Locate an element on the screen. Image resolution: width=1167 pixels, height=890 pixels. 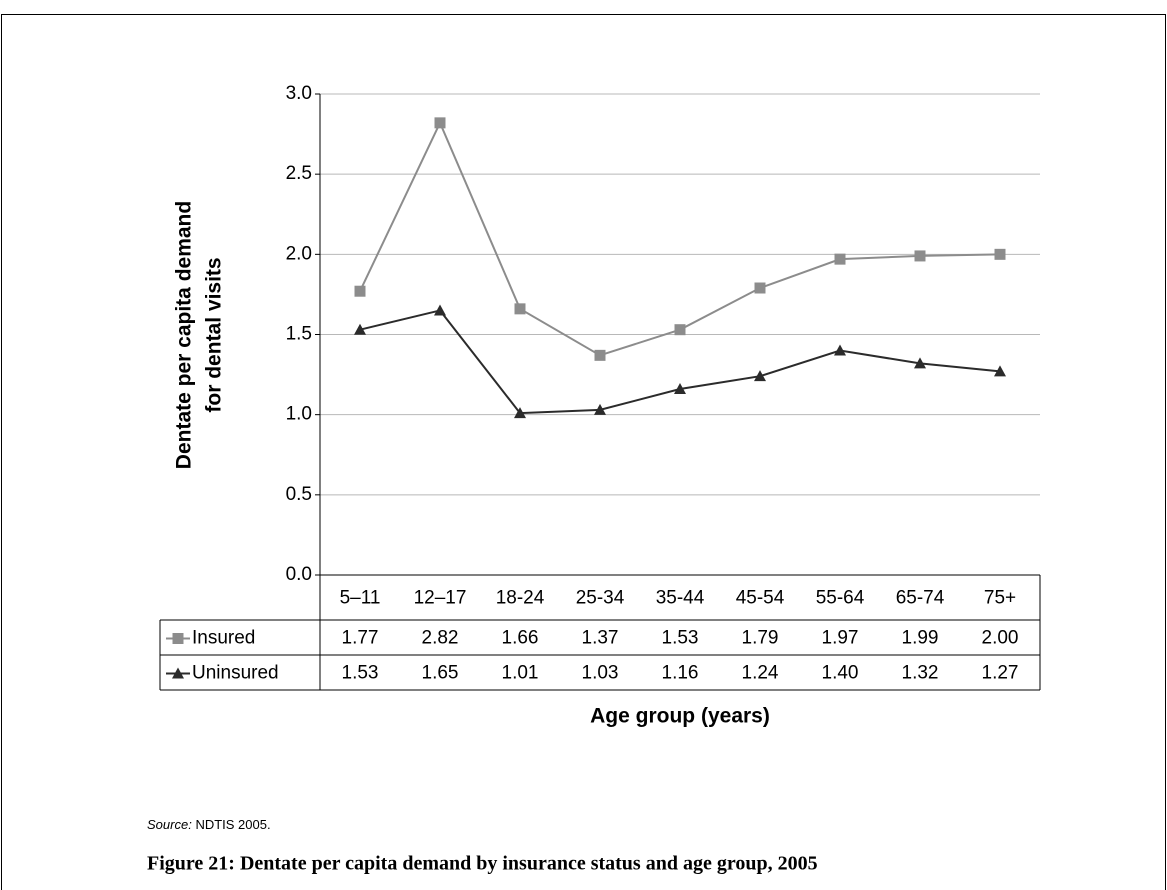
y-tick-label: 2.0 is located at coordinates (299, 253).